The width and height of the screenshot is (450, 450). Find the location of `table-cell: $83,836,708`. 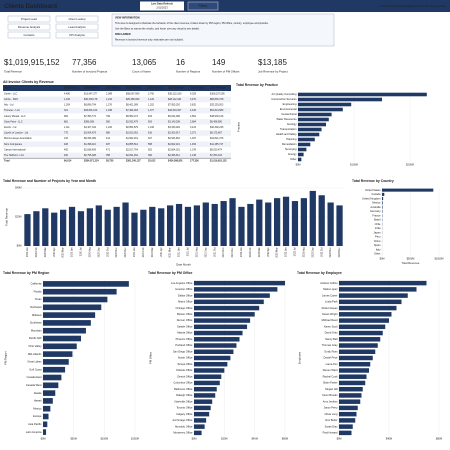

table-cell: $83,836,708 is located at coordinates (217, 99).